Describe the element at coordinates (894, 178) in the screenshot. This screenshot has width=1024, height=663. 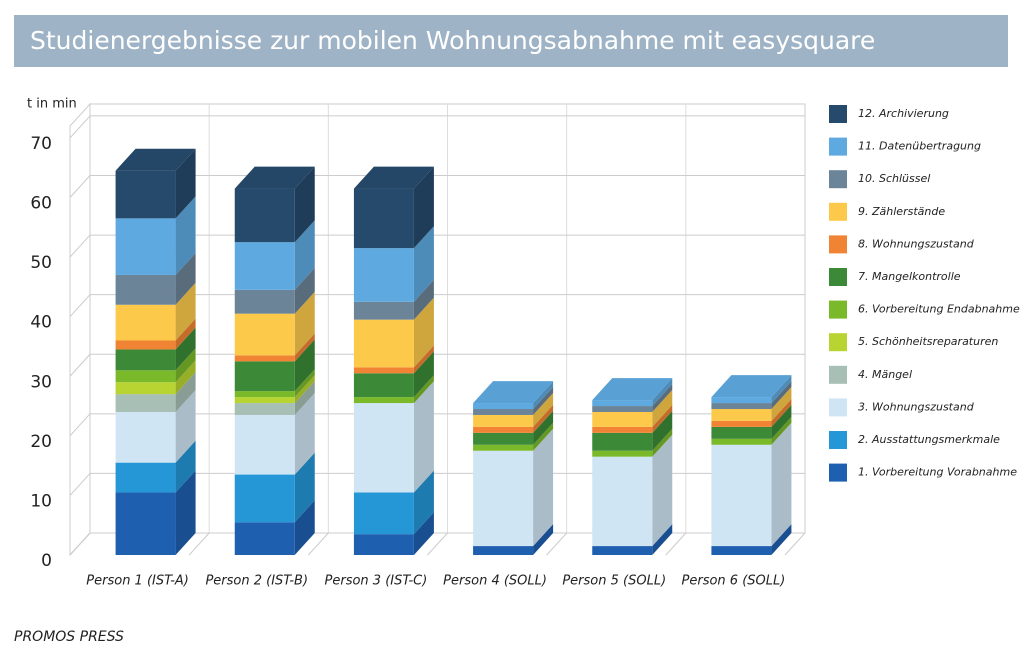
I see `legend-label: 10. Schlüssel` at that location.